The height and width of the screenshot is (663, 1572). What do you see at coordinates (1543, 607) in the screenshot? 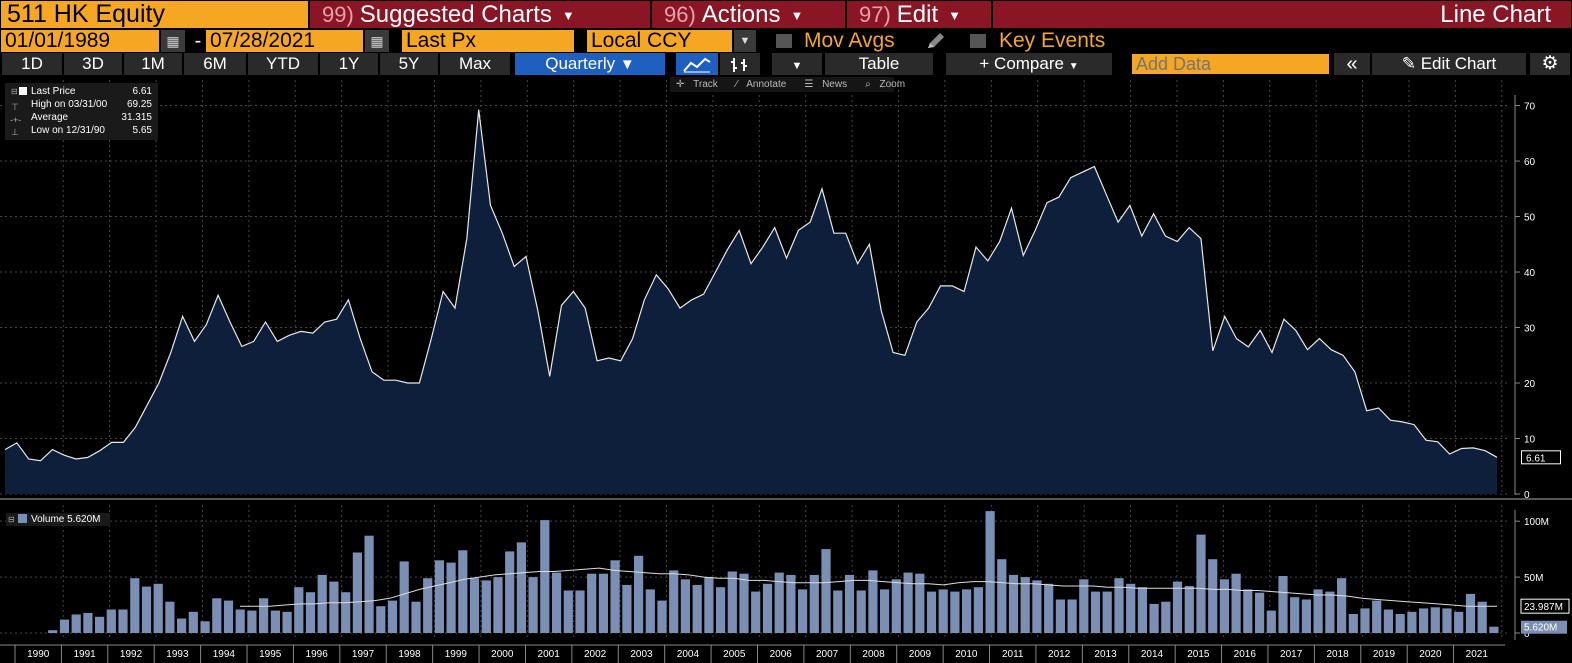
I see `volume-average-label: 23.987M` at bounding box center [1543, 607].